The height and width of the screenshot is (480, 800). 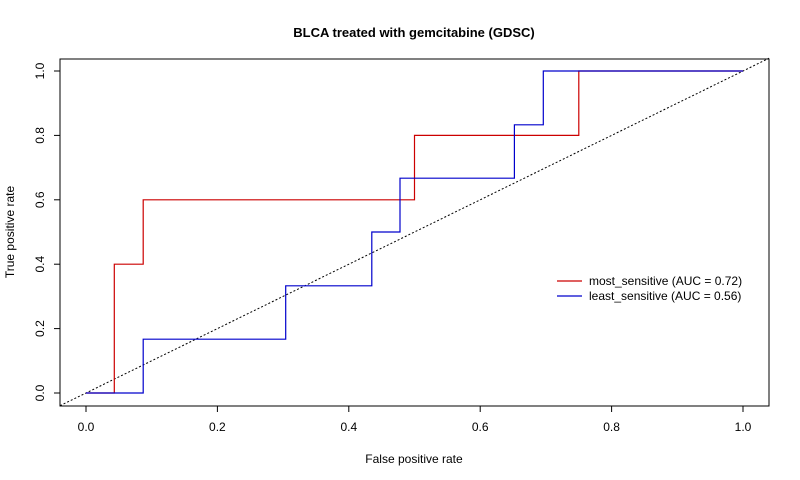 What do you see at coordinates (46, 231) in the screenshot?
I see `y-axis: 0.0 0.2 0.4 0.6 0.8 1.0` at bounding box center [46, 231].